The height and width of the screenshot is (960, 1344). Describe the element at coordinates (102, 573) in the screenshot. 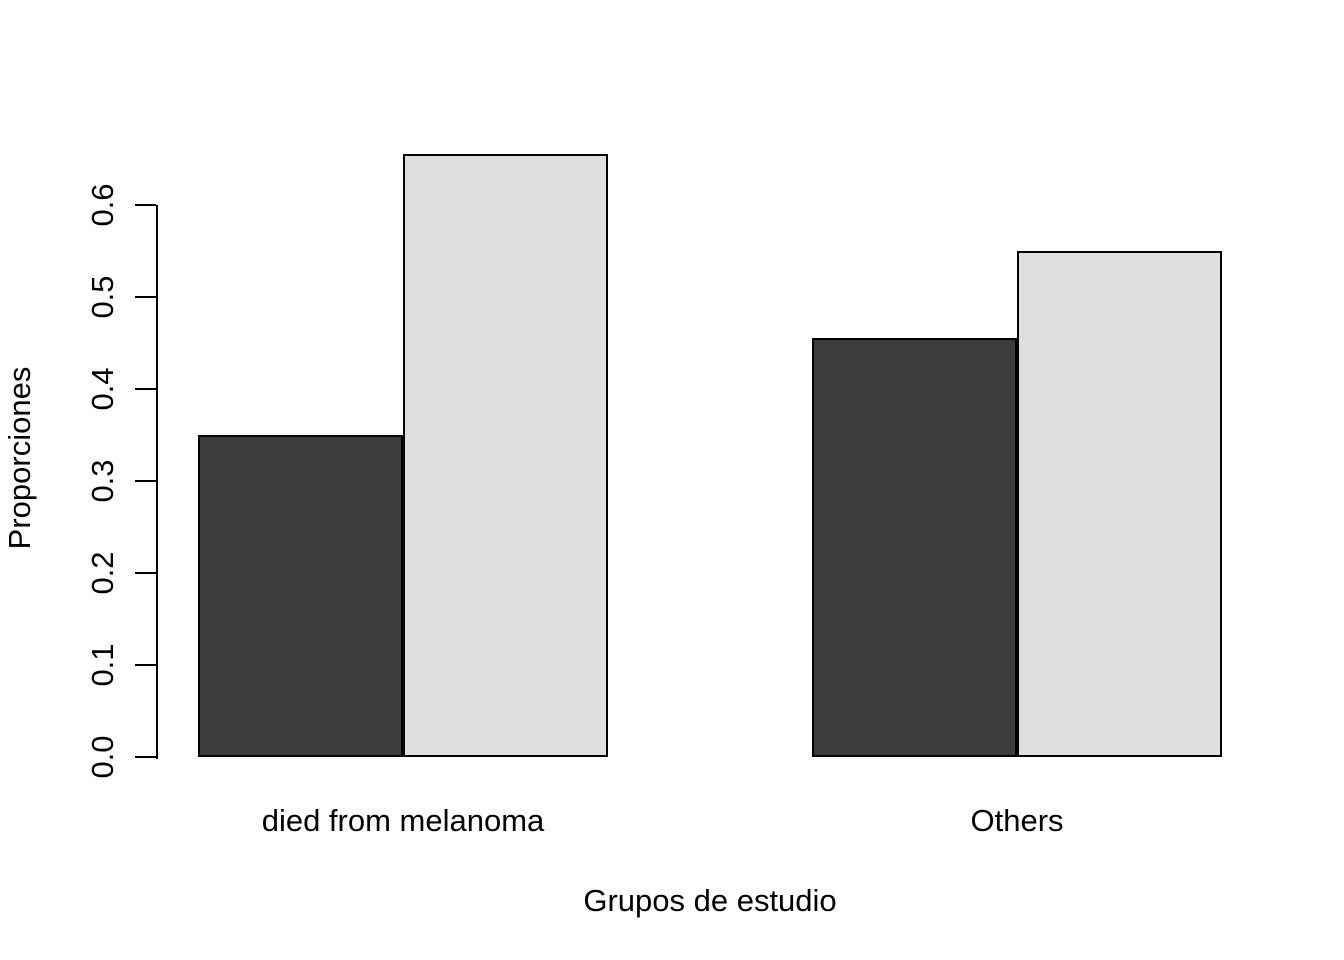

I see `y-axis-tick-label: 0.2` at that location.